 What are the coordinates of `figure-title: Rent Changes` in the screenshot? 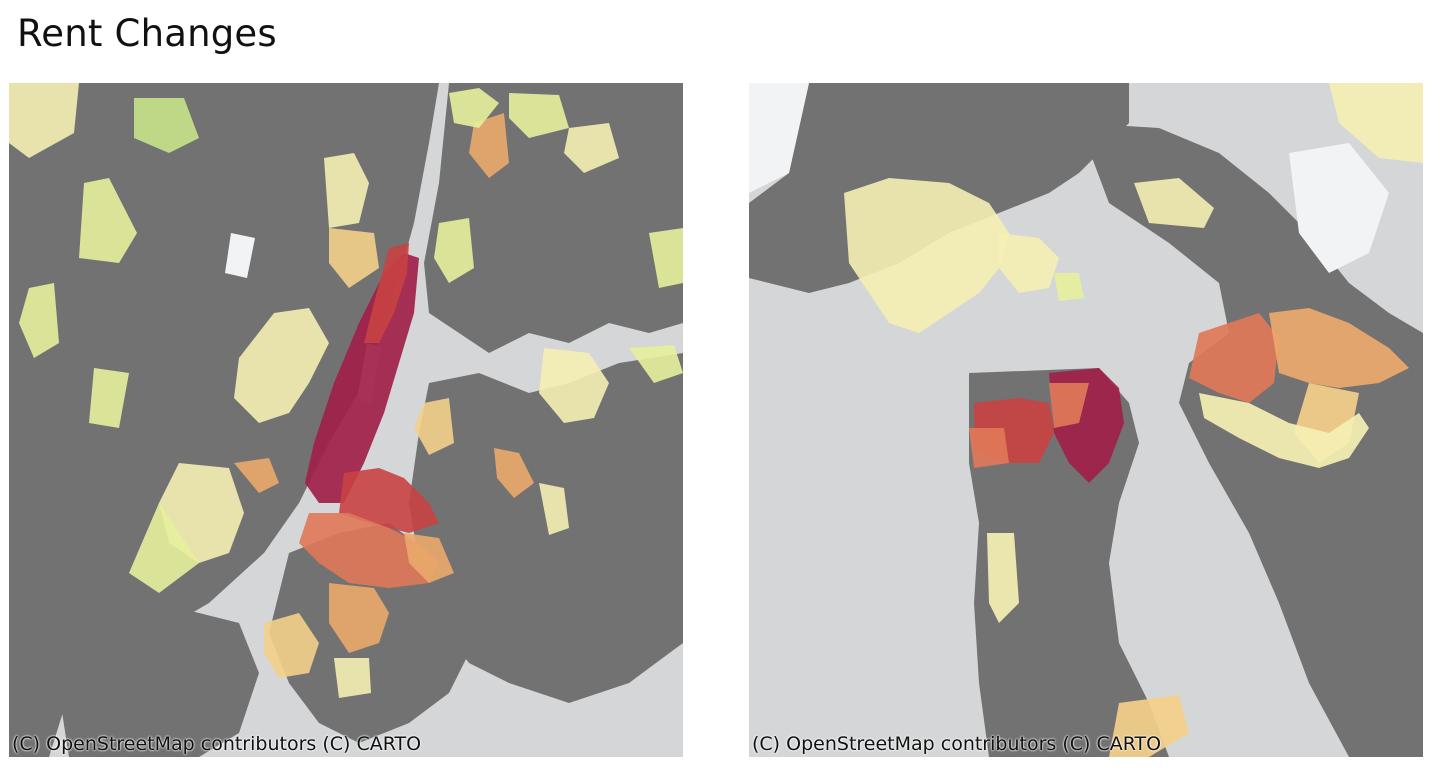 It's located at (147, 33).